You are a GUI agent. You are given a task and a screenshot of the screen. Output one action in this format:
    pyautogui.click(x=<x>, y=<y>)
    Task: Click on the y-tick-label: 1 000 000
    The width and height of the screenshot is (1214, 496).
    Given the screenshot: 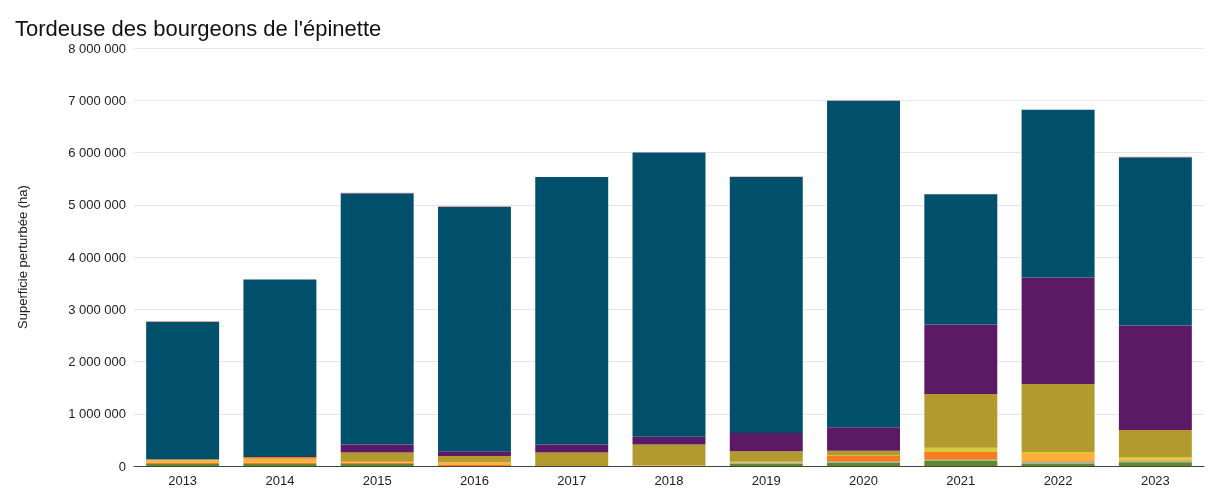 What is the action you would take?
    pyautogui.click(x=97, y=414)
    